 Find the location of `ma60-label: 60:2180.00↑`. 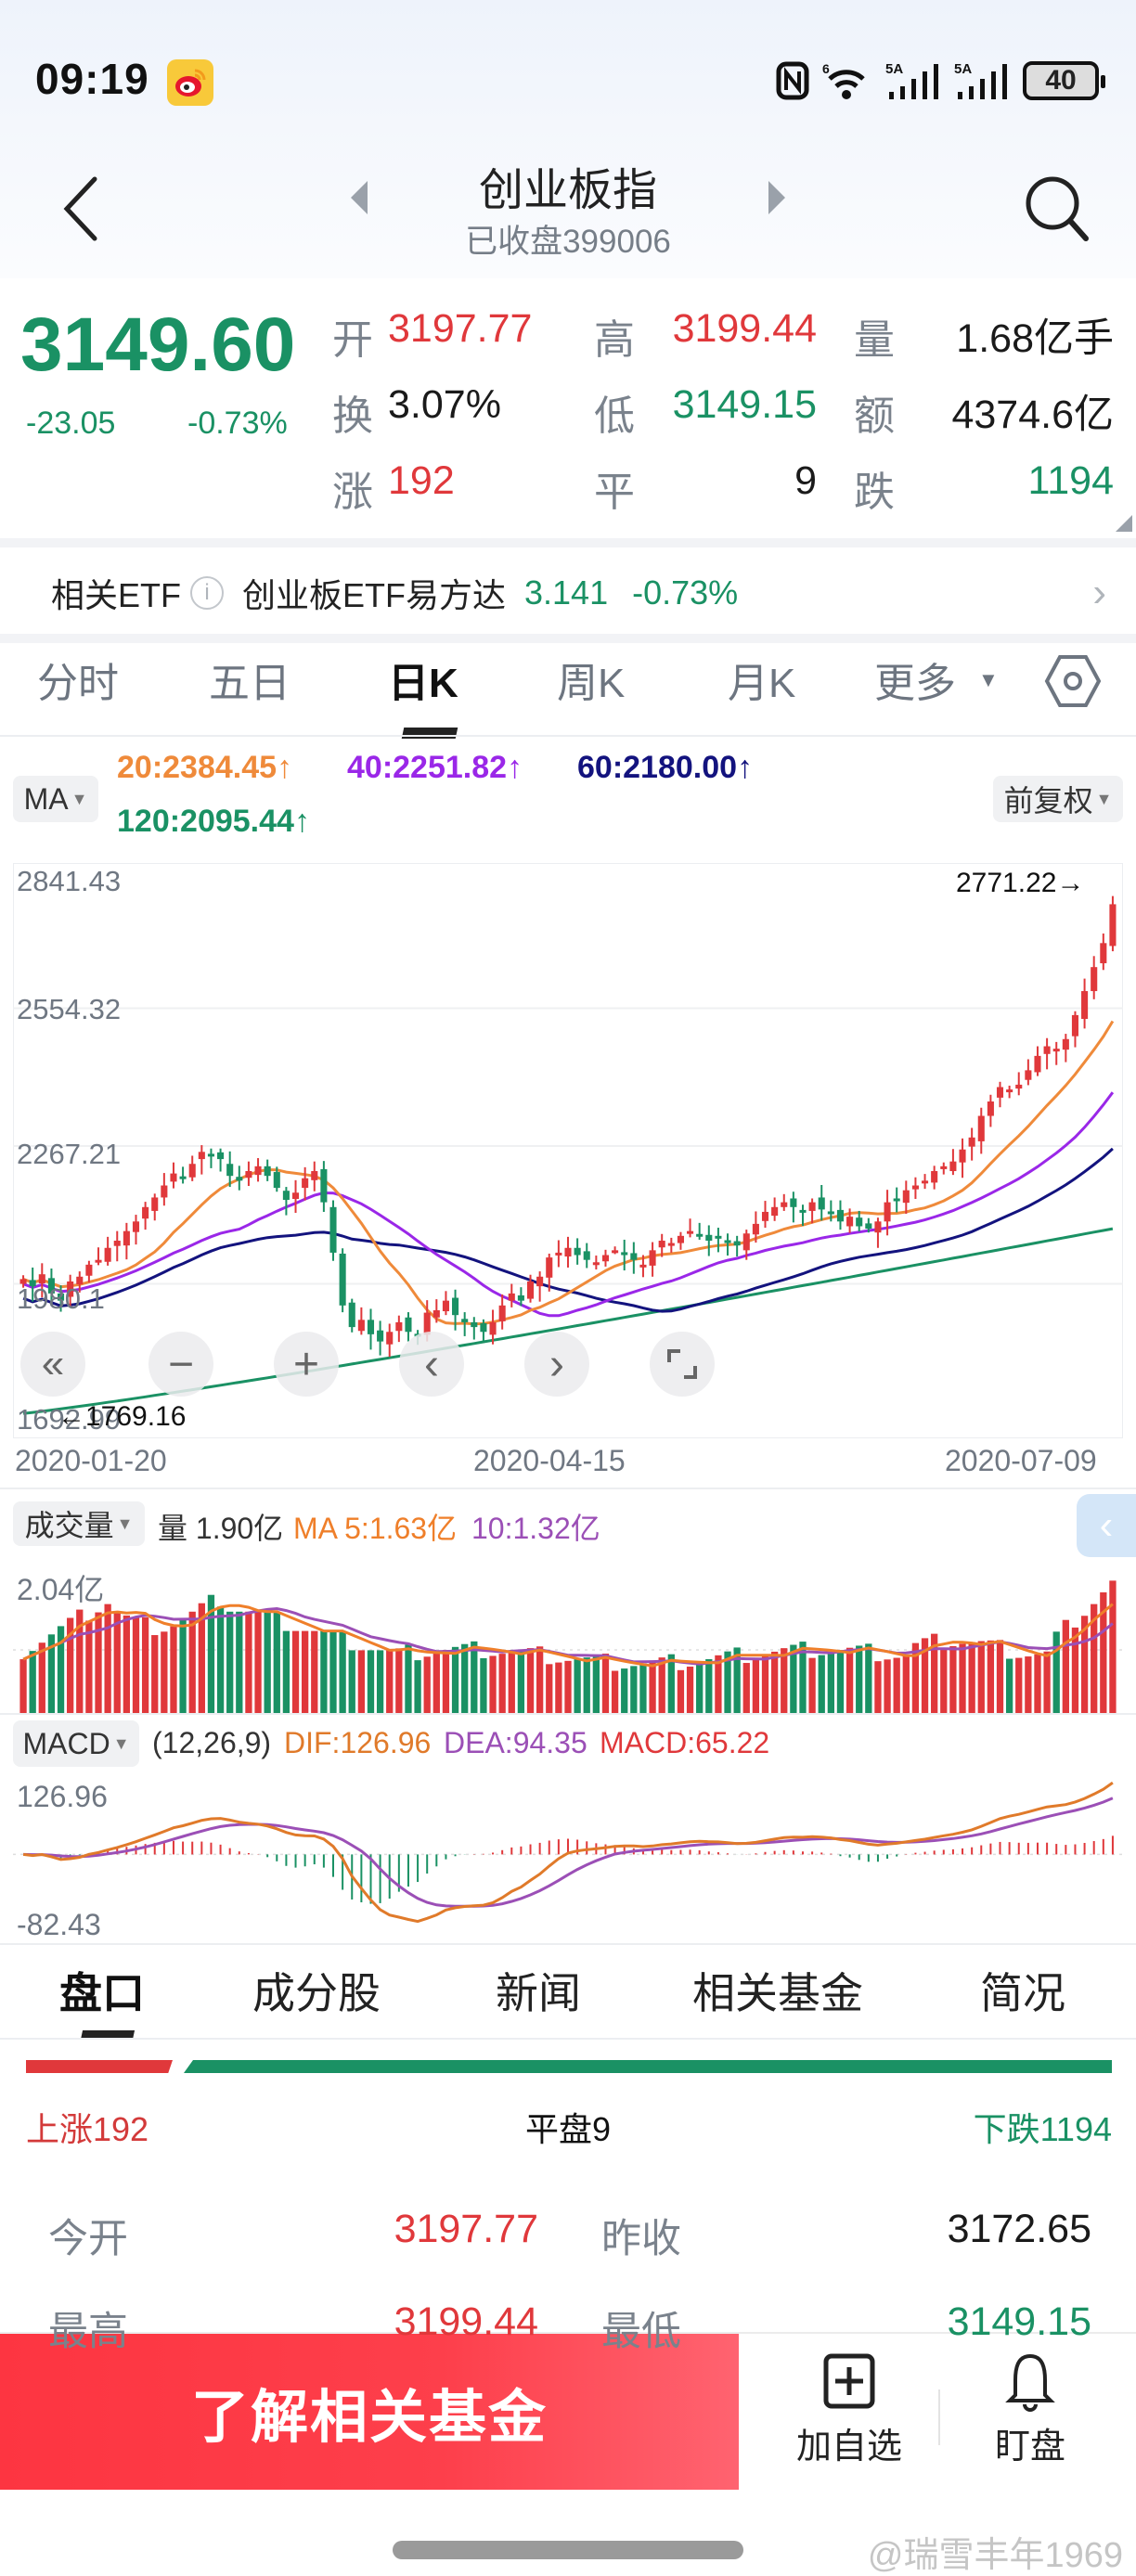

ma60-label: 60:2180.00↑ is located at coordinates (665, 767).